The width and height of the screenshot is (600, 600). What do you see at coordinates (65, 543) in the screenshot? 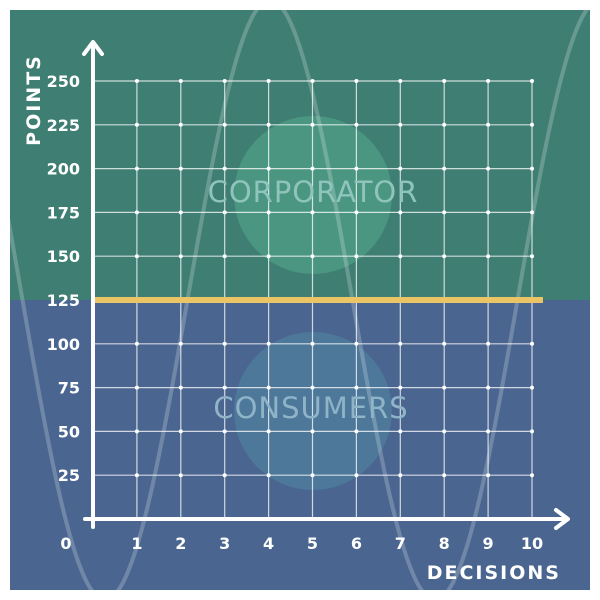
I see `x-tick-label: 0` at bounding box center [65, 543].